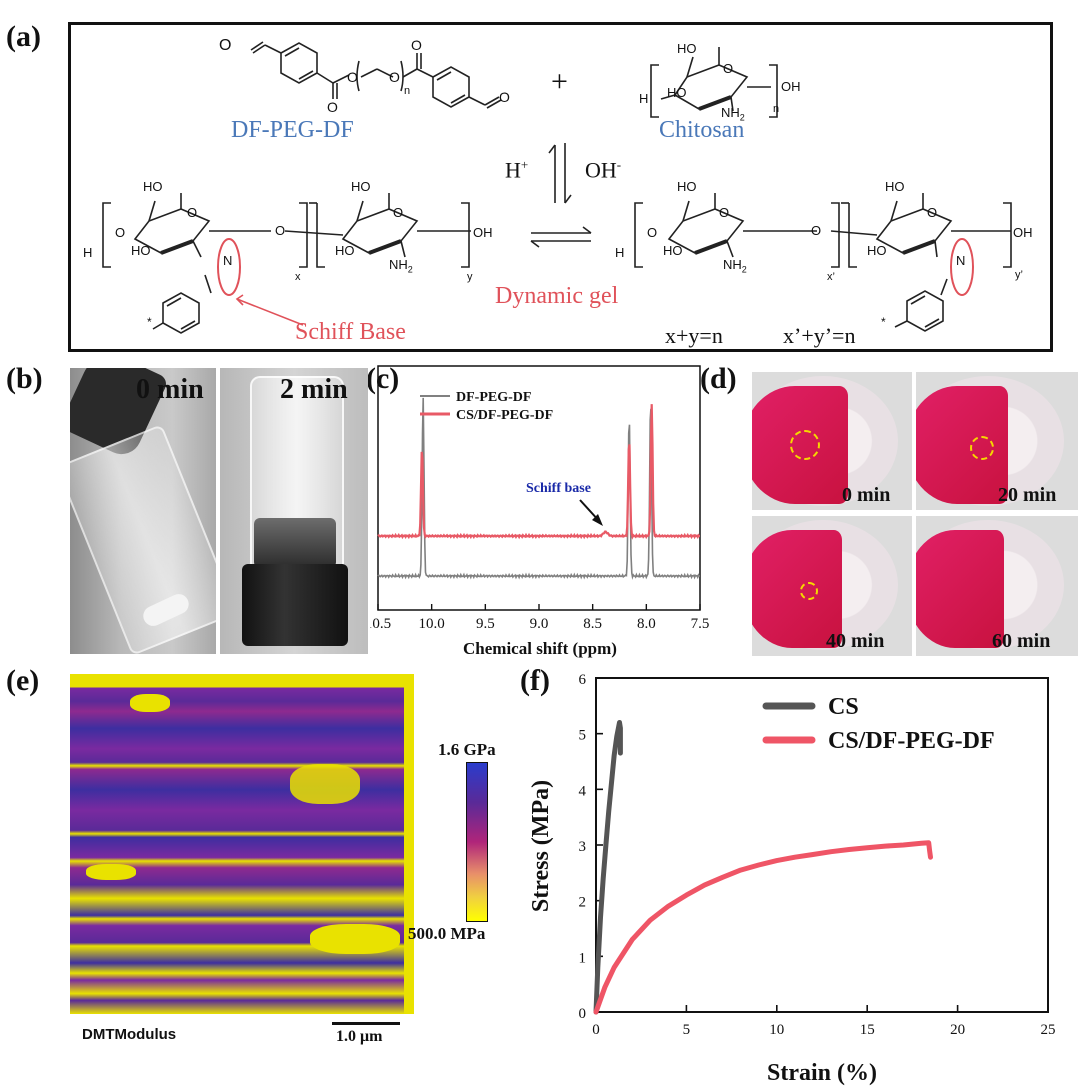 The height and width of the screenshot is (1091, 1080). Describe the element at coordinates (652, 232) in the screenshot. I see `prod-right-o-link: O` at that location.